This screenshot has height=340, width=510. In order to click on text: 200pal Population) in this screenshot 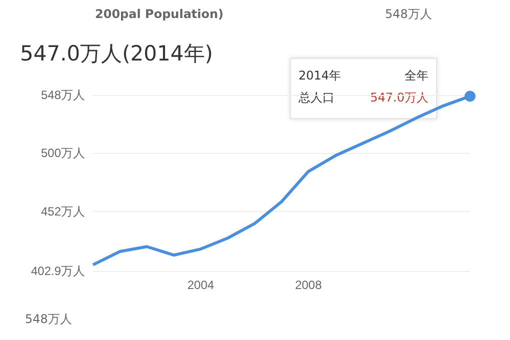, I will do `click(159, 14)`.